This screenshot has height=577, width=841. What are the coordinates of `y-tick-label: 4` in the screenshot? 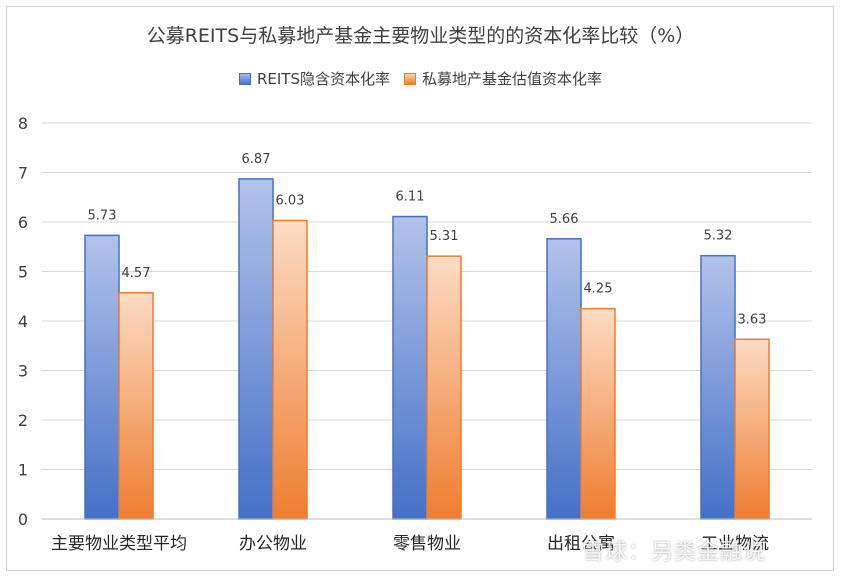 It's located at (23, 321).